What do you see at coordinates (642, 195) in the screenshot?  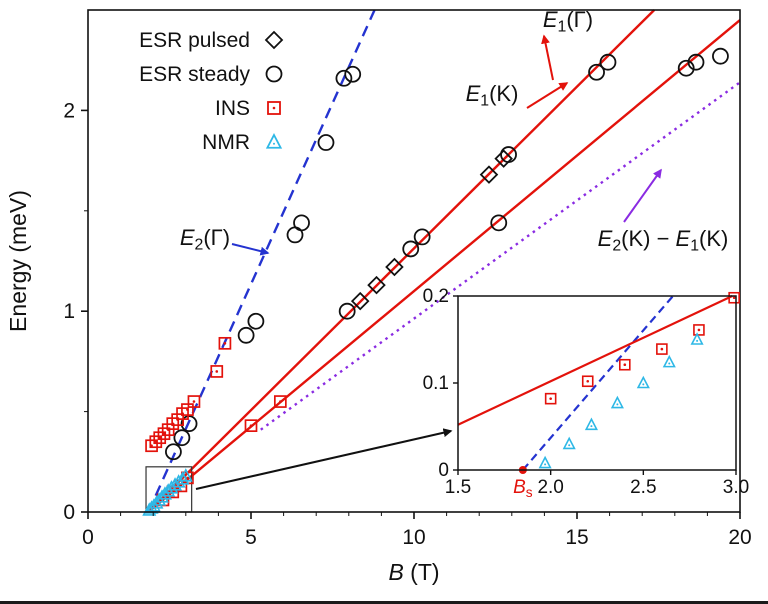 I see `e2k-minus-e1k-arrow` at bounding box center [642, 195].